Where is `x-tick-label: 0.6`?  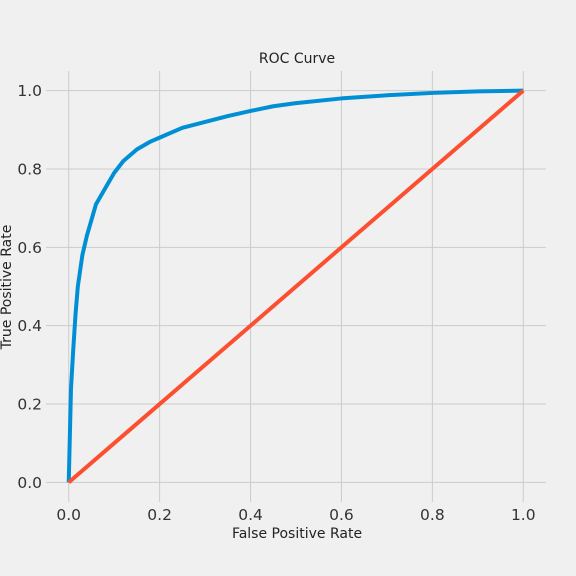
x-tick-label: 0.6 is located at coordinates (341, 515).